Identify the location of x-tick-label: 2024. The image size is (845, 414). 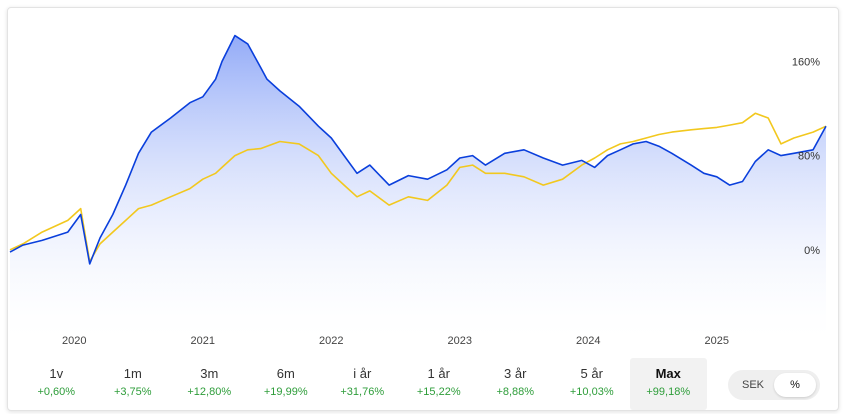
(588, 341).